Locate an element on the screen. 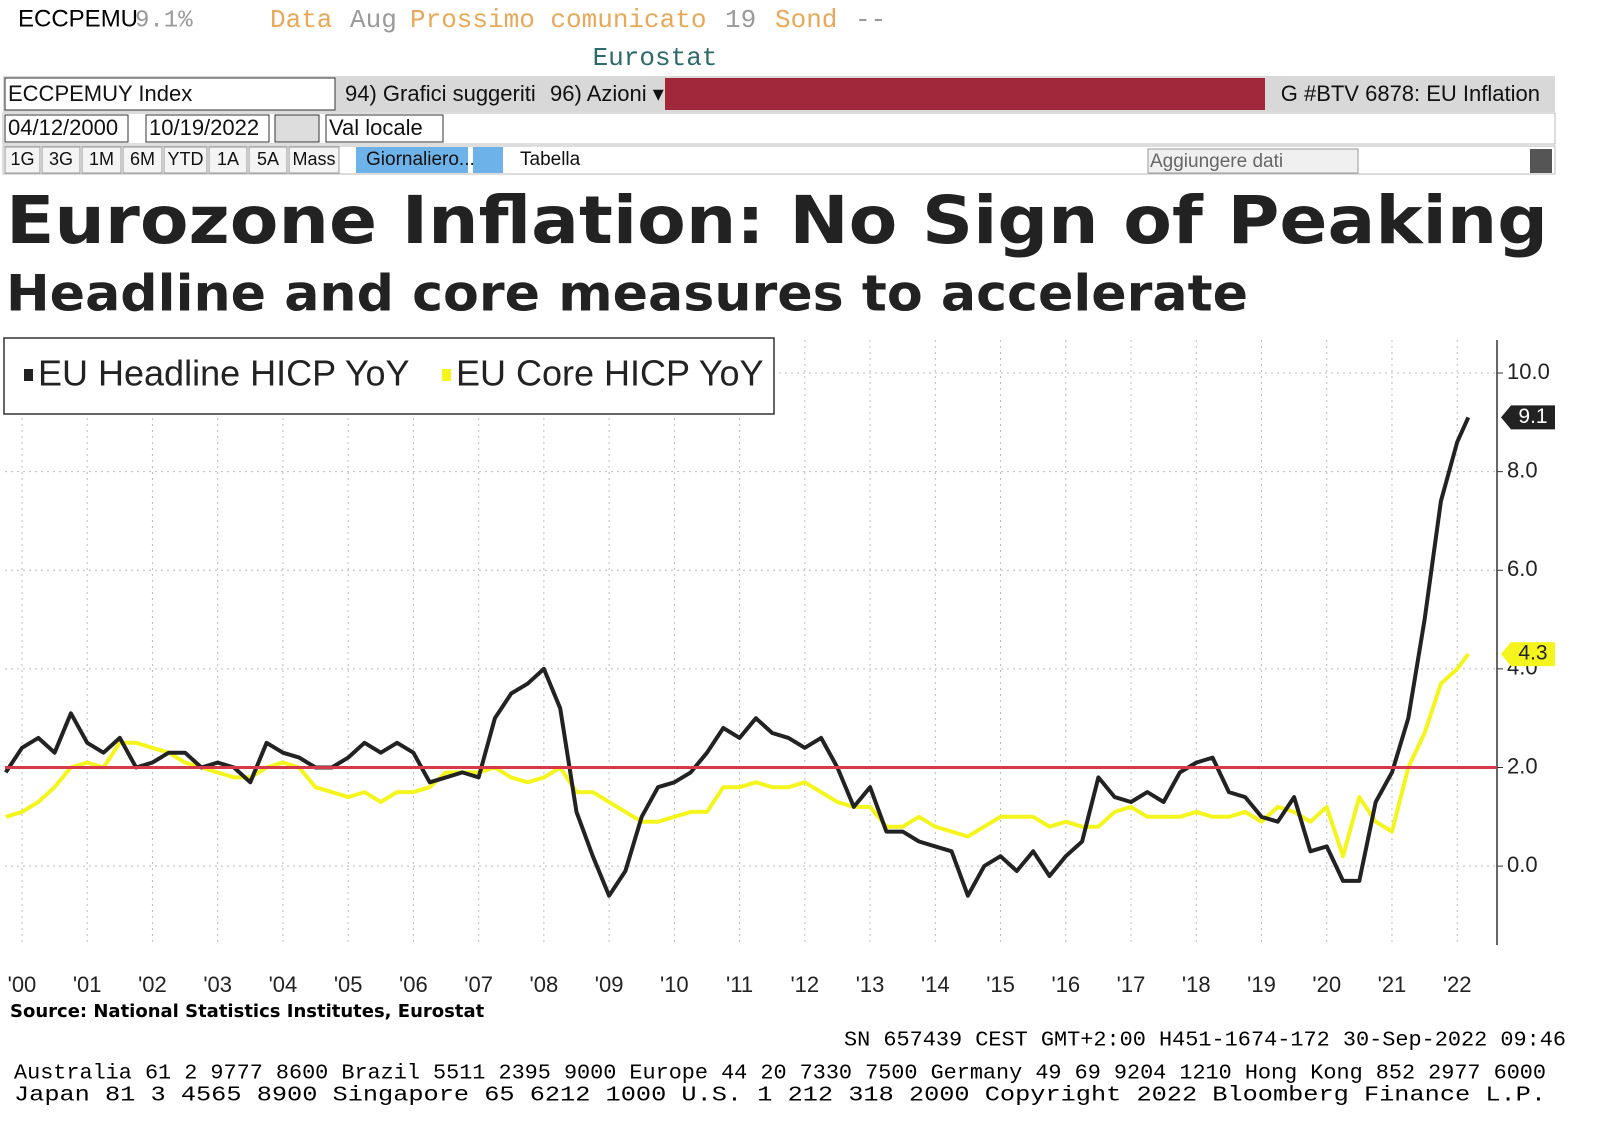 The width and height of the screenshot is (1600, 1130). x-tick-label: '20 is located at coordinates (1326, 984).